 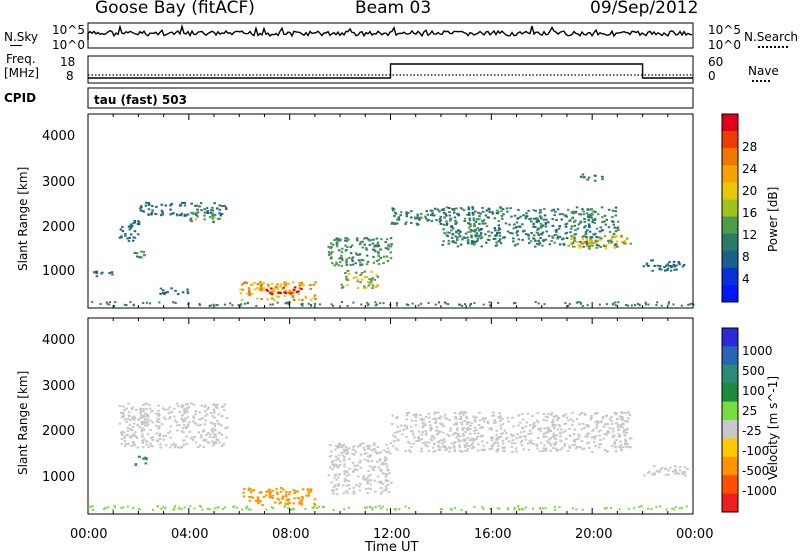 What do you see at coordinates (756, 451) in the screenshot?
I see `vel-cbar-tick-m100: -100` at bounding box center [756, 451].